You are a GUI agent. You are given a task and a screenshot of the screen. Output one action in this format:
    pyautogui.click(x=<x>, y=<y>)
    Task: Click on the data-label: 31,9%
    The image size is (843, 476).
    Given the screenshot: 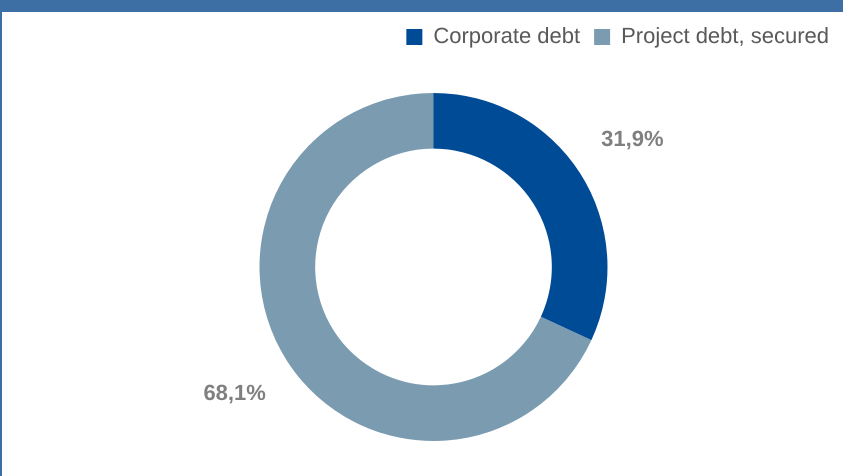 What is the action you would take?
    pyautogui.click(x=632, y=138)
    